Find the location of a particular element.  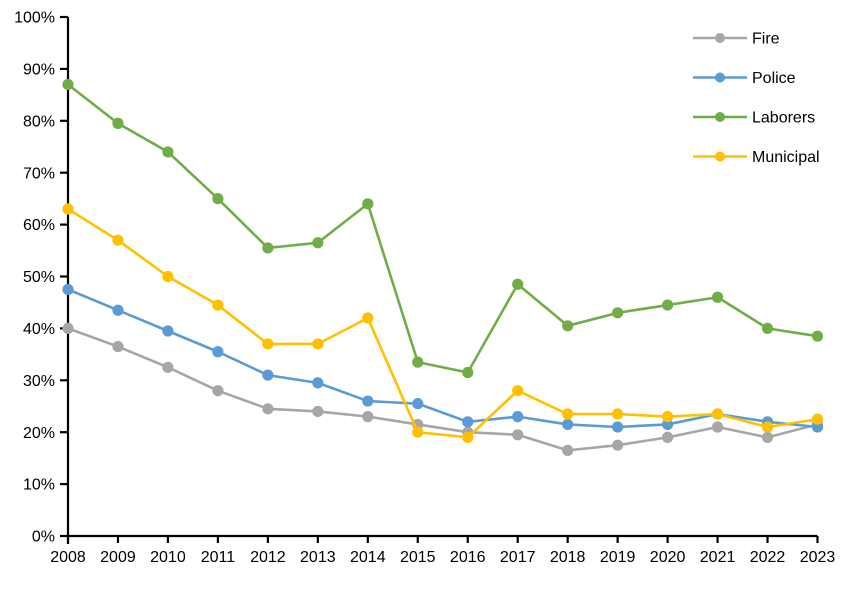

legend-item-fire: Fire is located at coordinates (736, 39).